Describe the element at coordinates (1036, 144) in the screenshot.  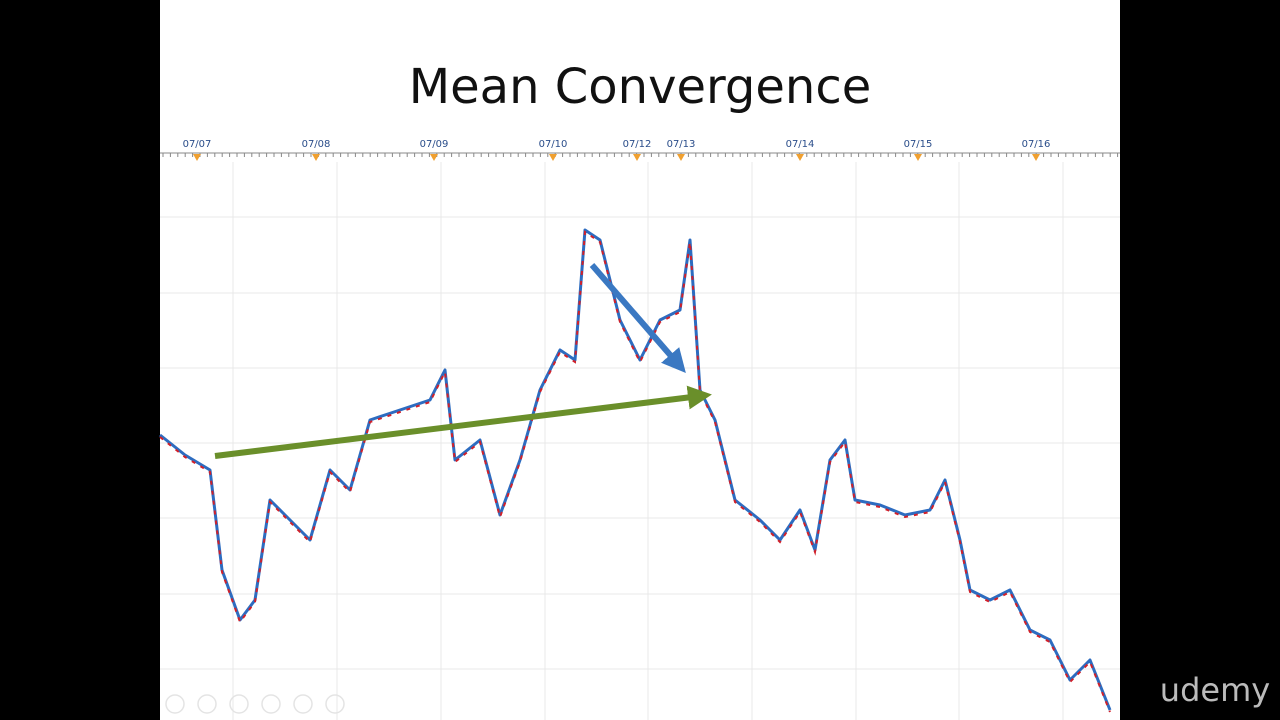
I see `date-label: 07/16` at that location.